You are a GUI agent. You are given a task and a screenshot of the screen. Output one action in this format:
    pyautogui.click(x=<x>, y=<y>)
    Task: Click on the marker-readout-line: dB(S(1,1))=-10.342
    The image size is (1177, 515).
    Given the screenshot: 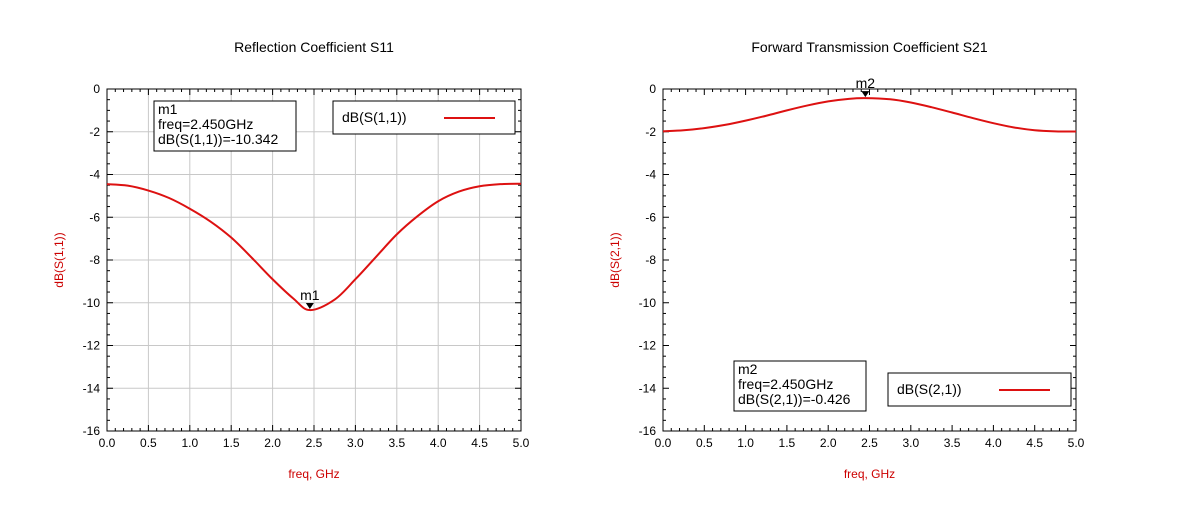 What is the action you would take?
    pyautogui.click(x=218, y=139)
    